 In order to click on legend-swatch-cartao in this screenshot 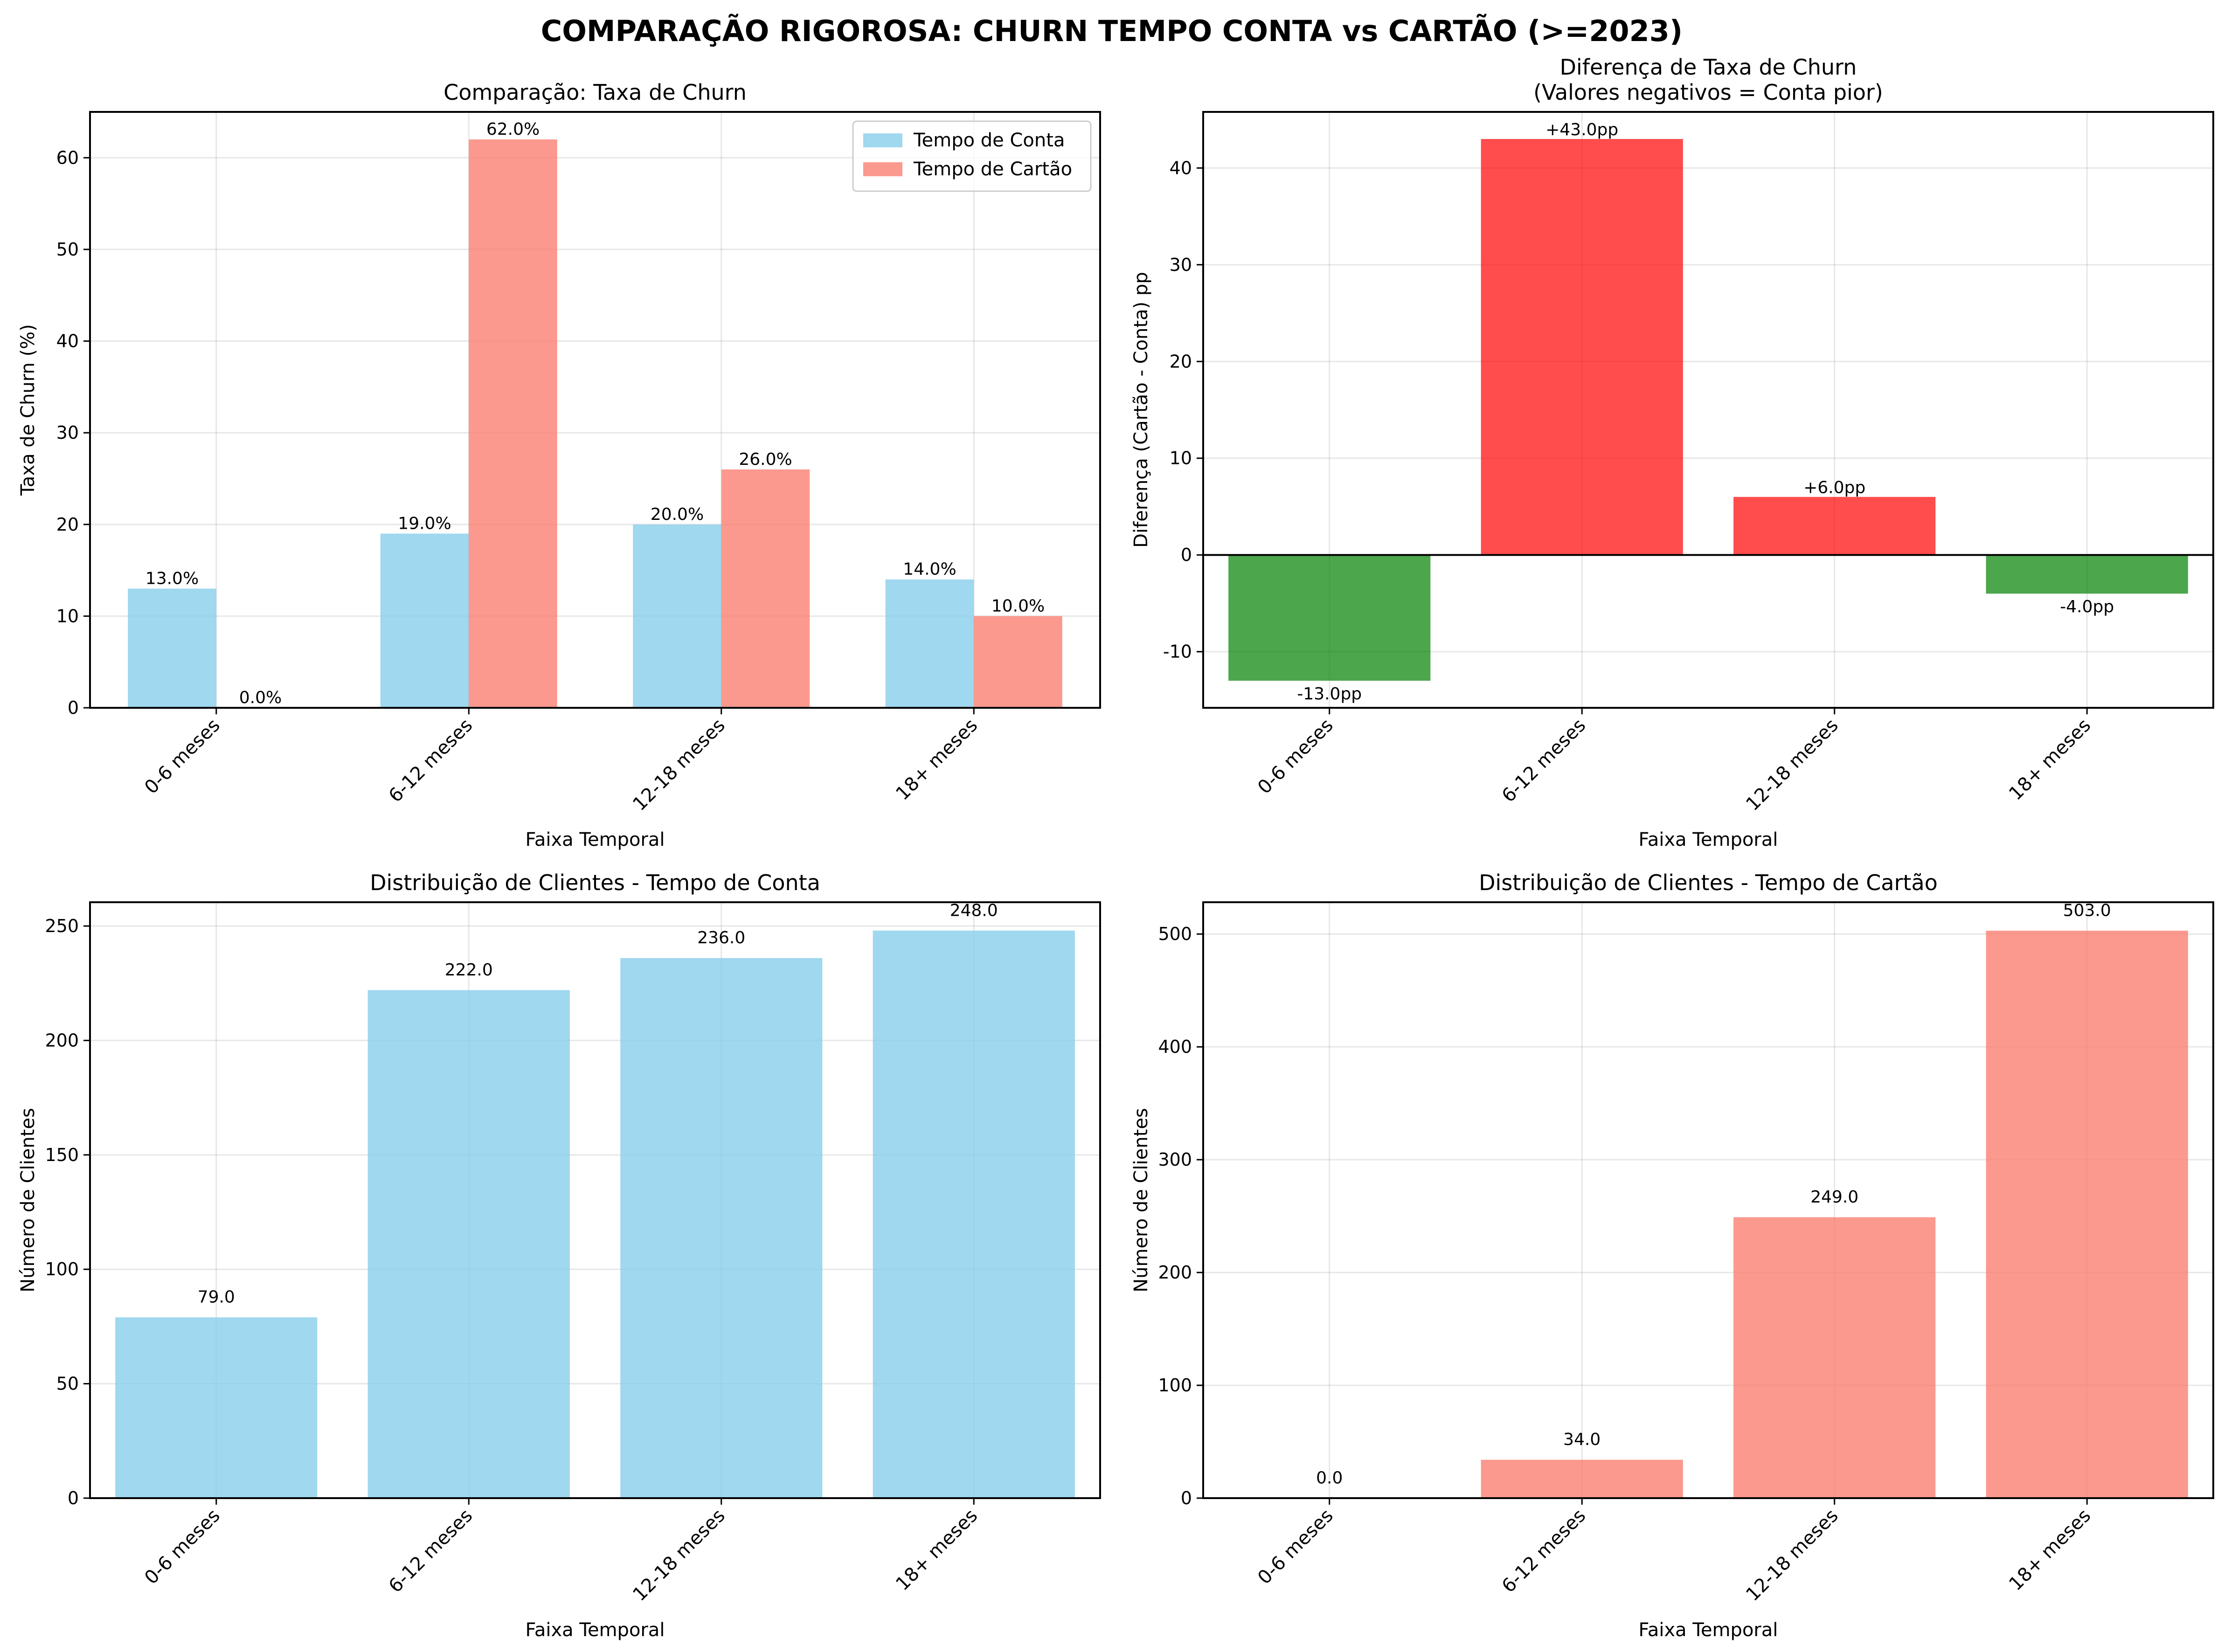, I will do `click(882, 169)`.